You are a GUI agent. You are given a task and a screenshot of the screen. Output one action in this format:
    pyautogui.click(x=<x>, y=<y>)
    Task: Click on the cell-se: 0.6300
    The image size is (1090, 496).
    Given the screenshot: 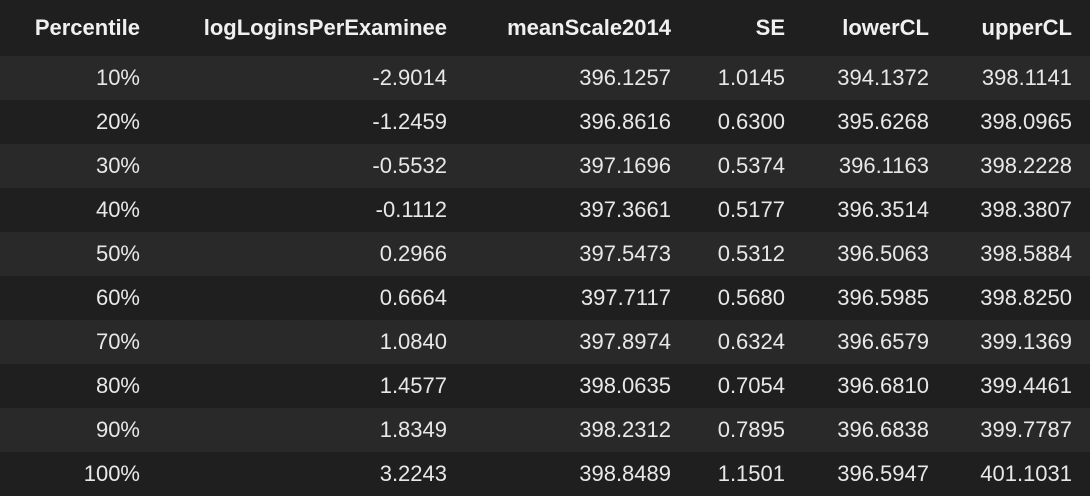 What is the action you would take?
    pyautogui.click(x=751, y=121)
    